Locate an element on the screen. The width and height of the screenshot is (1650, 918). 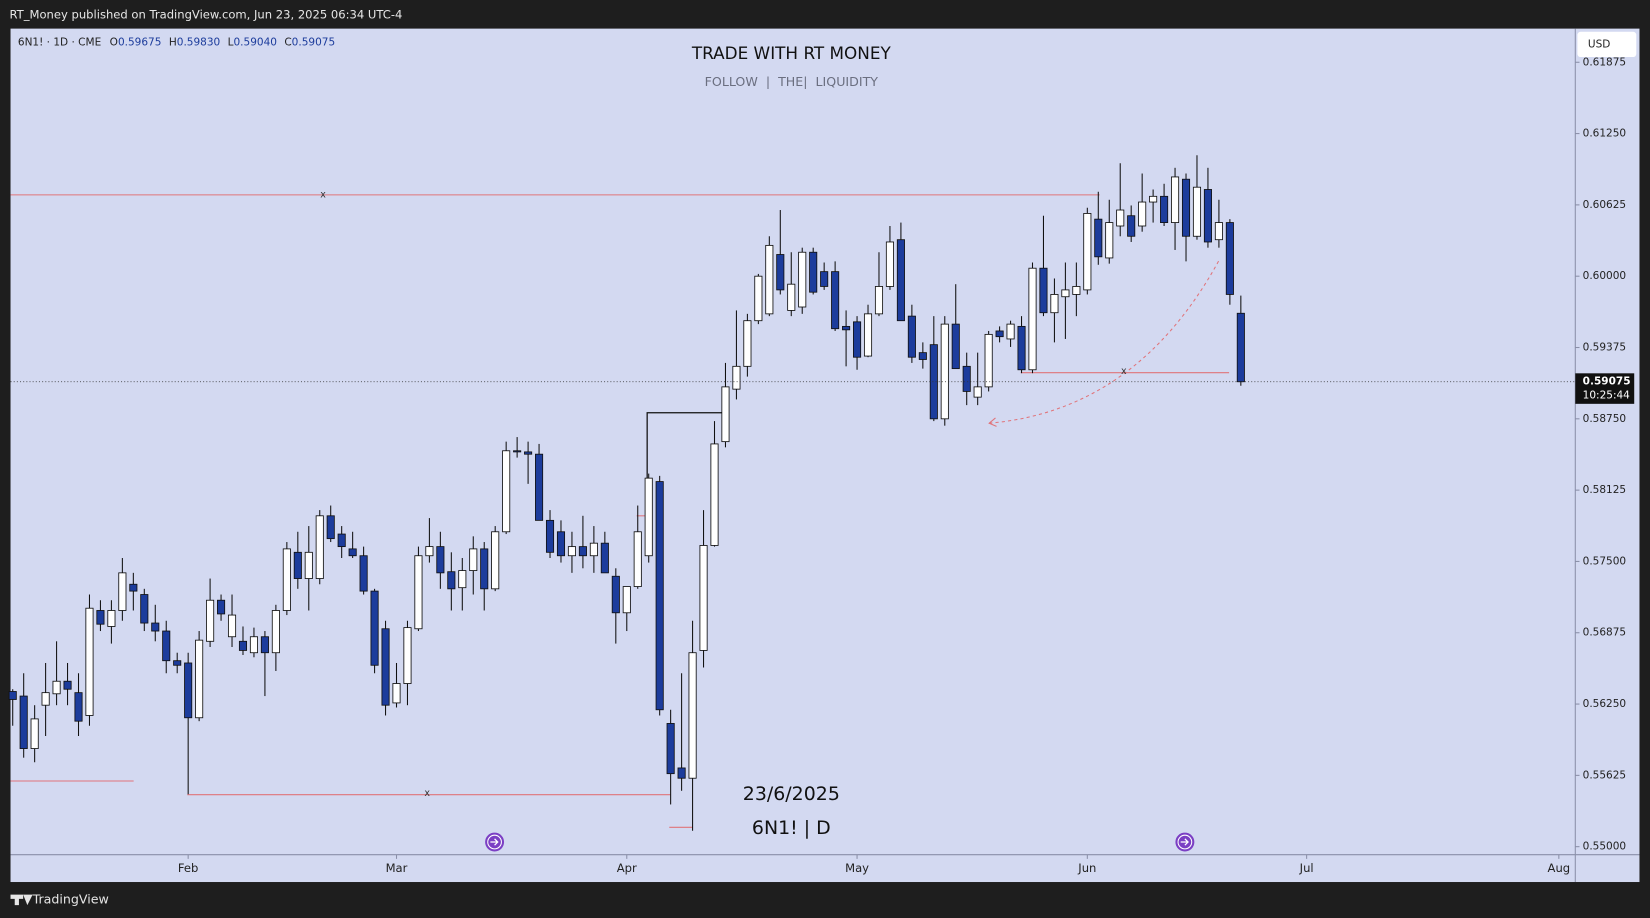
arrow-head is located at coordinates (992, 422).